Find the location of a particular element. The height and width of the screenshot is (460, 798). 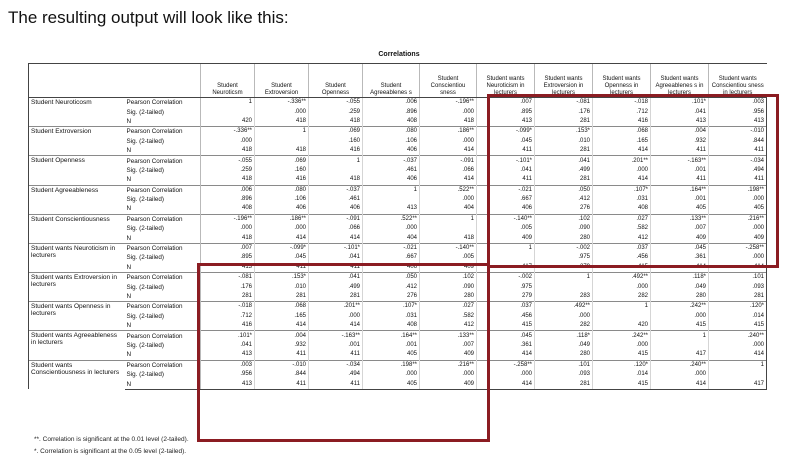

row-variable-label: Student wants Agreeableness in lecturers is located at coordinates (76, 345).